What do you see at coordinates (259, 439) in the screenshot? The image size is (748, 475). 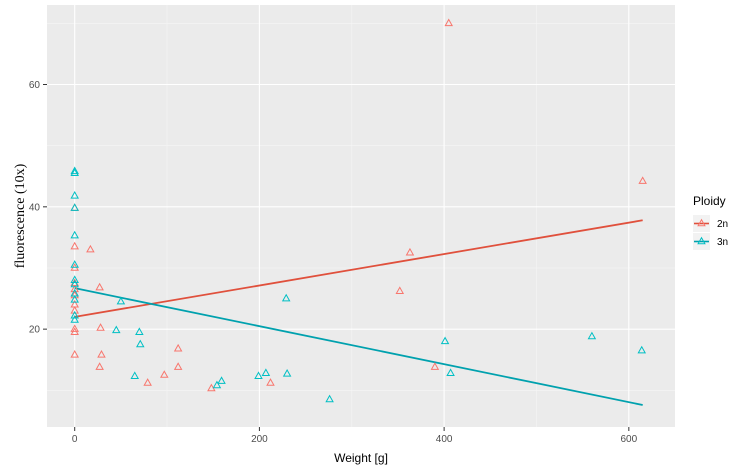 I see `x-tick-label: 200` at bounding box center [259, 439].